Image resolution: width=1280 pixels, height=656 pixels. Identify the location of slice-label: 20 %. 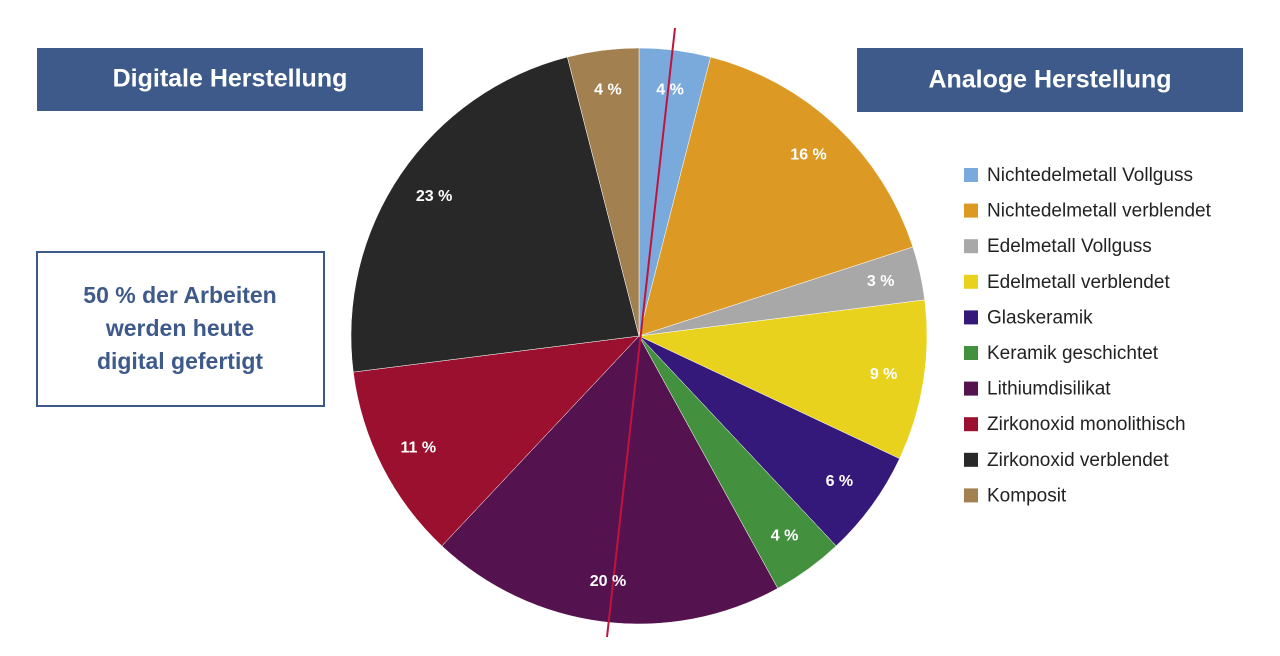
(608, 581).